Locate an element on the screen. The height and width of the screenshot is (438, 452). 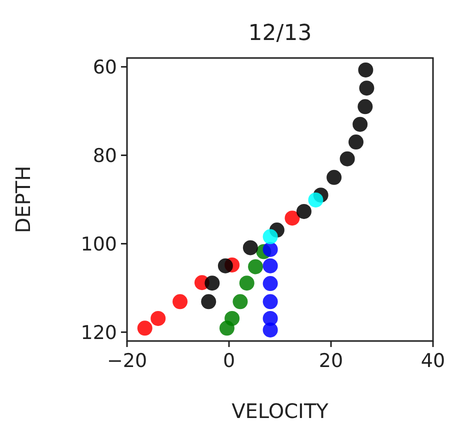
x-tick-label: 20 is located at coordinates (331, 361).